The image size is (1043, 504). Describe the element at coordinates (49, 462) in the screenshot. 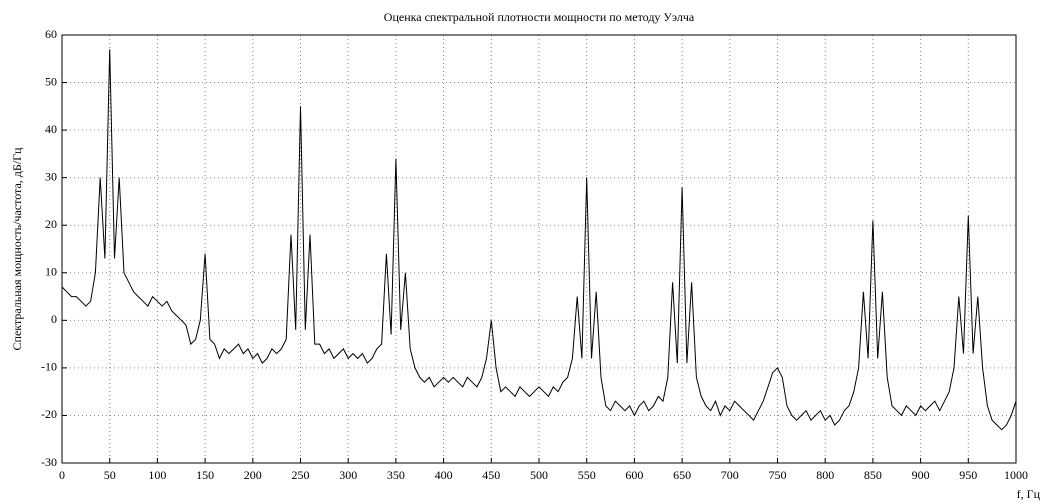

I see `y-tick-label: -30` at that location.